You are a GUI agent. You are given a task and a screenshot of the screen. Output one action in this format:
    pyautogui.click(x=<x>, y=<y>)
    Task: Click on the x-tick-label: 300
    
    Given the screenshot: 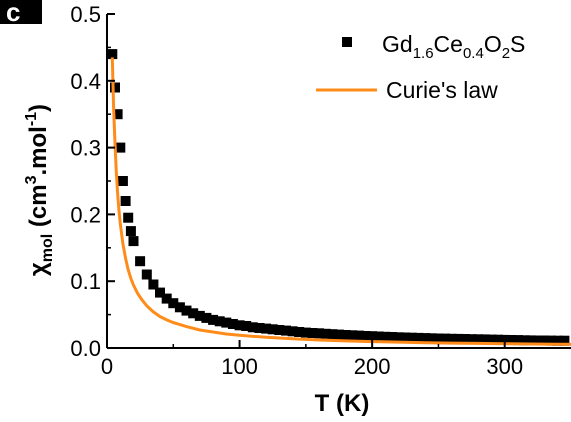 What is the action you would take?
    pyautogui.click(x=504, y=366)
    